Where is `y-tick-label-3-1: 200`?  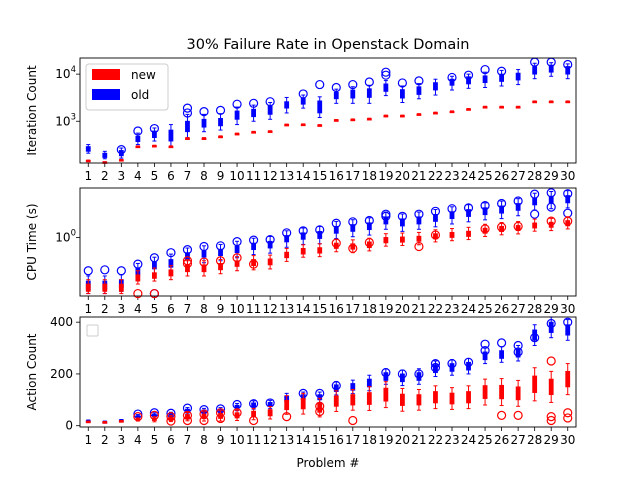 y-tick-label-3-1: 200 is located at coordinates (61, 374).